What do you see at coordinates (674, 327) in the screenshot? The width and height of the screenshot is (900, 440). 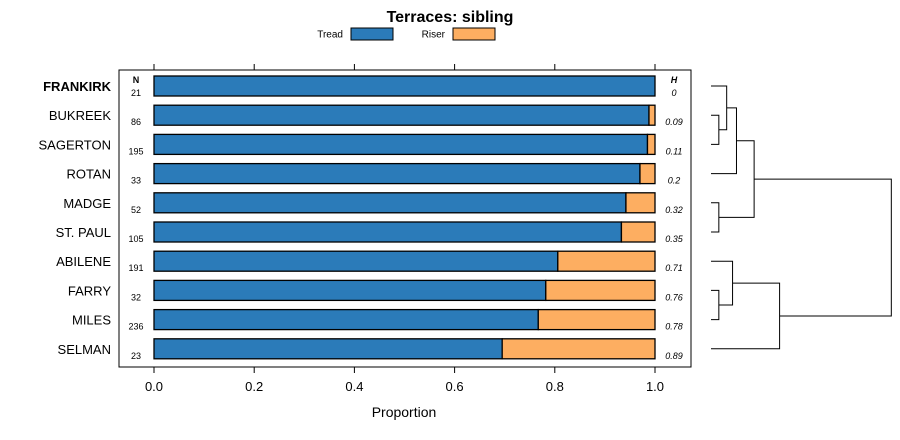 I see `h-value-miles: 0.78` at bounding box center [674, 327].